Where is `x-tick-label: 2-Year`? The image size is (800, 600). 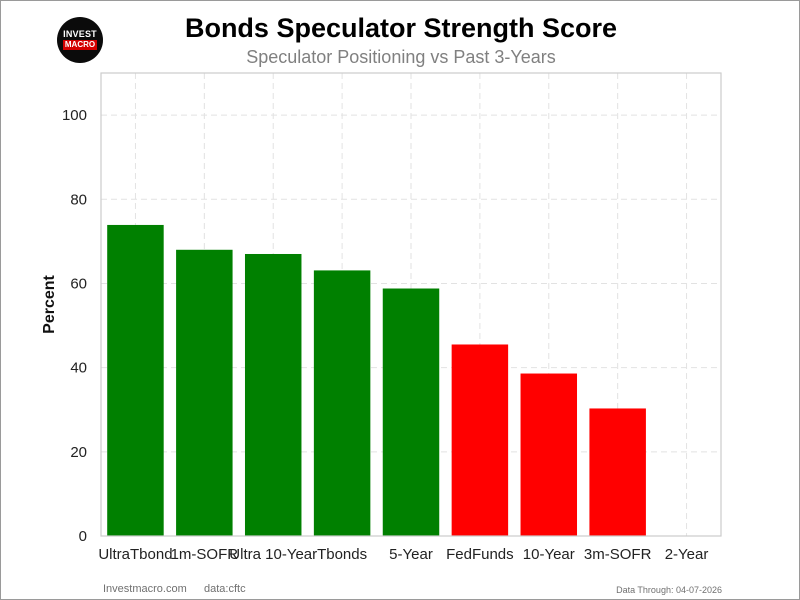 x-tick-label: 2-Year is located at coordinates (687, 554).